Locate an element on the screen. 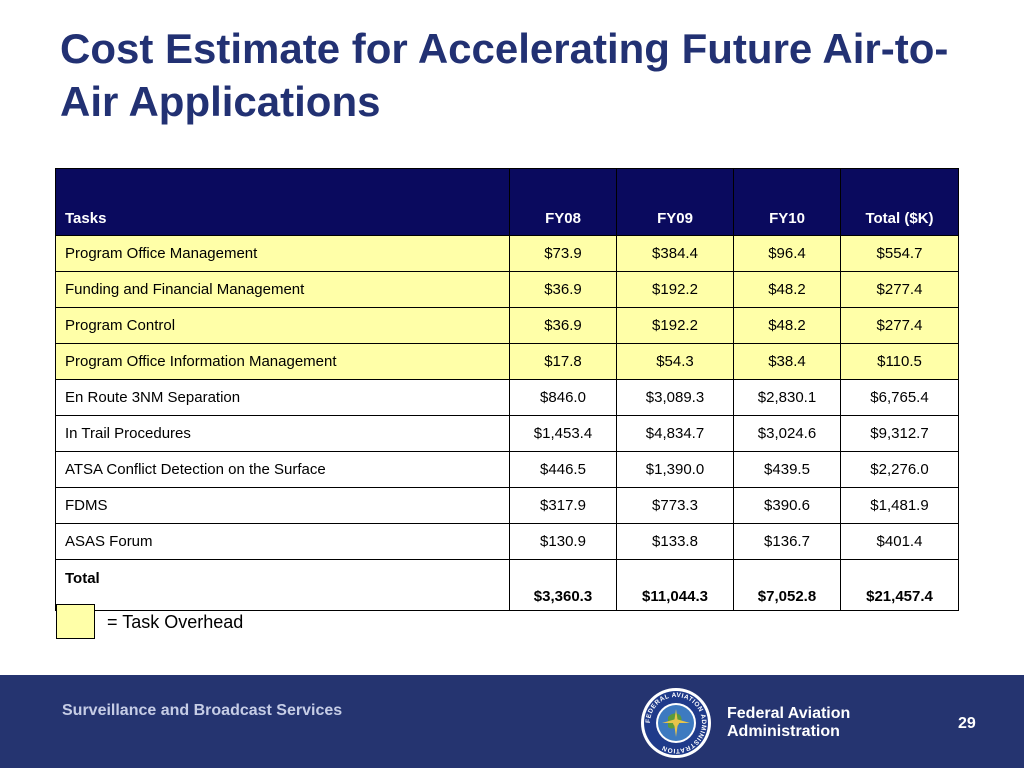  fy09-cell: $3,089.3 is located at coordinates (675, 397).